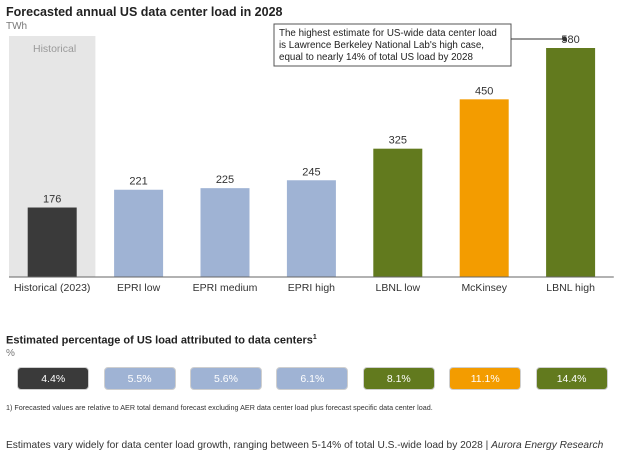 The height and width of the screenshot is (460, 624). I want to click on category-label-2: EPRI medium, so click(225, 288).